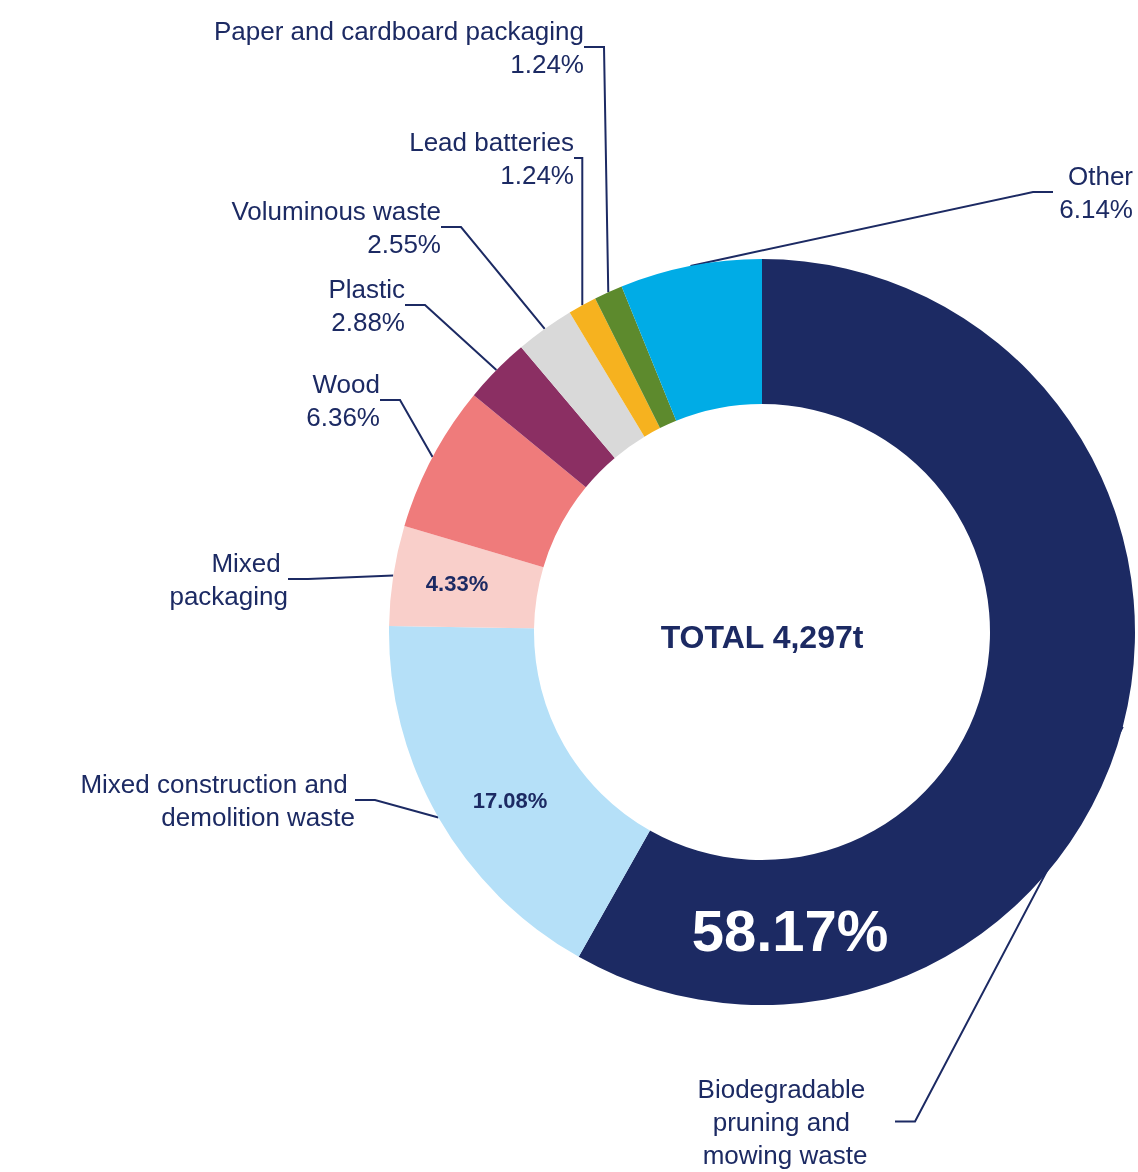 The height and width of the screenshot is (1172, 1138). I want to click on slice-label: Lead batteries, so click(491, 141).